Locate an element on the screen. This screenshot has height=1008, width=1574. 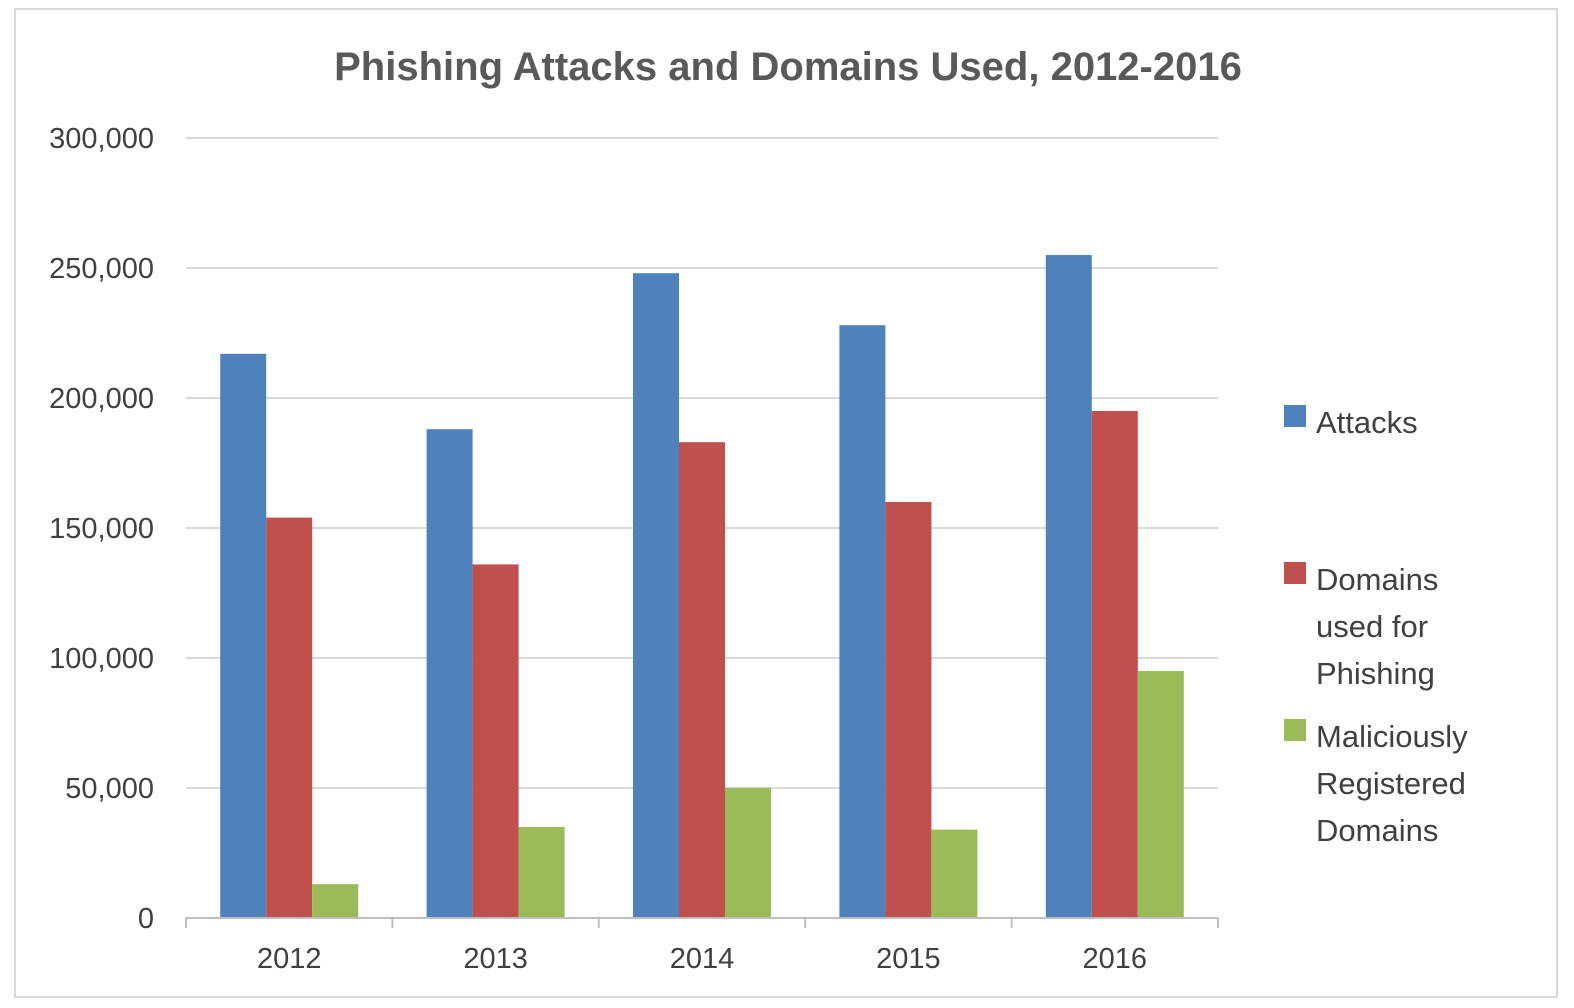
x-tick-label: 2012 is located at coordinates (289, 959).